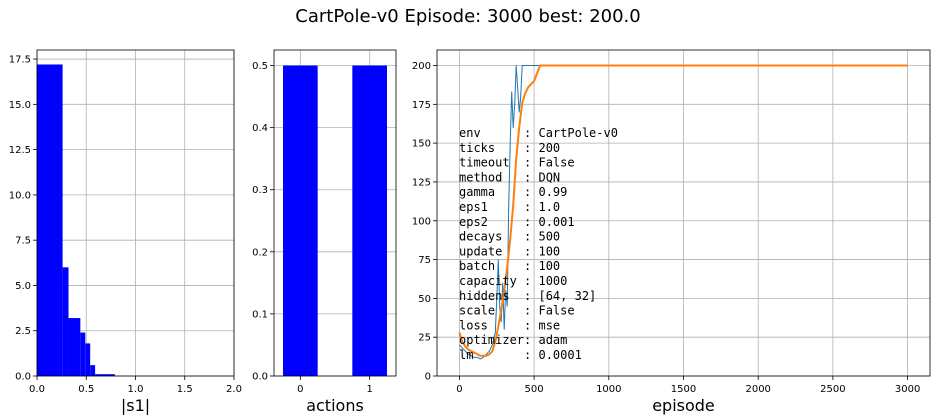 The image size is (936, 420). Describe the element at coordinates (300, 389) in the screenshot. I see `actions-xtick-label-0: 0` at that location.